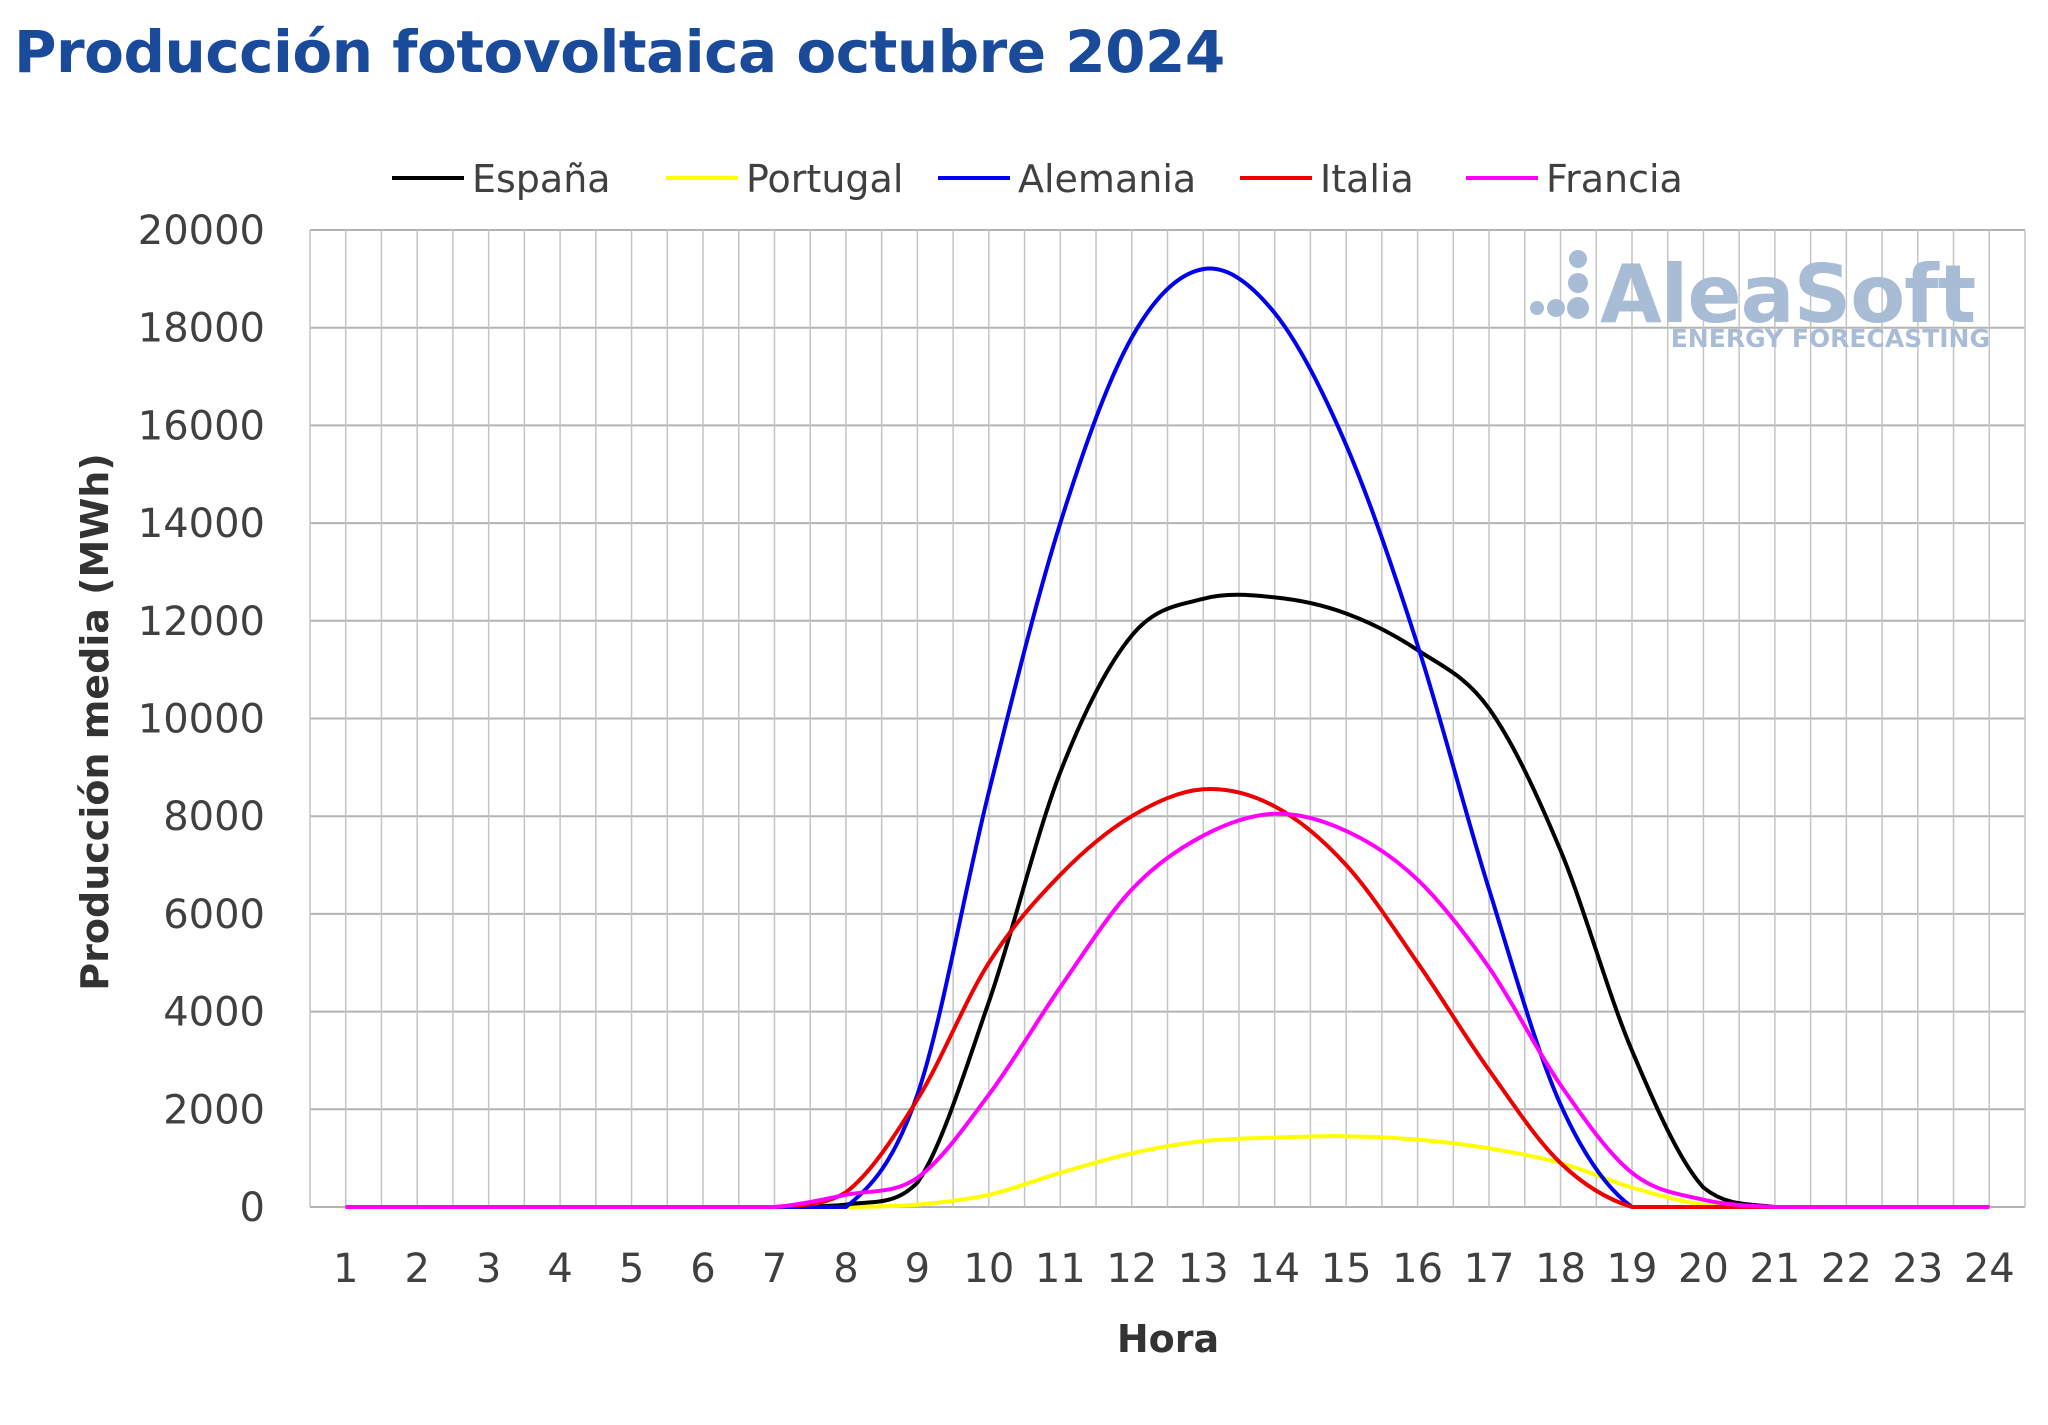 The width and height of the screenshot is (2048, 1425). Describe the element at coordinates (1168, 1339) in the screenshot. I see `x-axis-title: Hora` at that location.